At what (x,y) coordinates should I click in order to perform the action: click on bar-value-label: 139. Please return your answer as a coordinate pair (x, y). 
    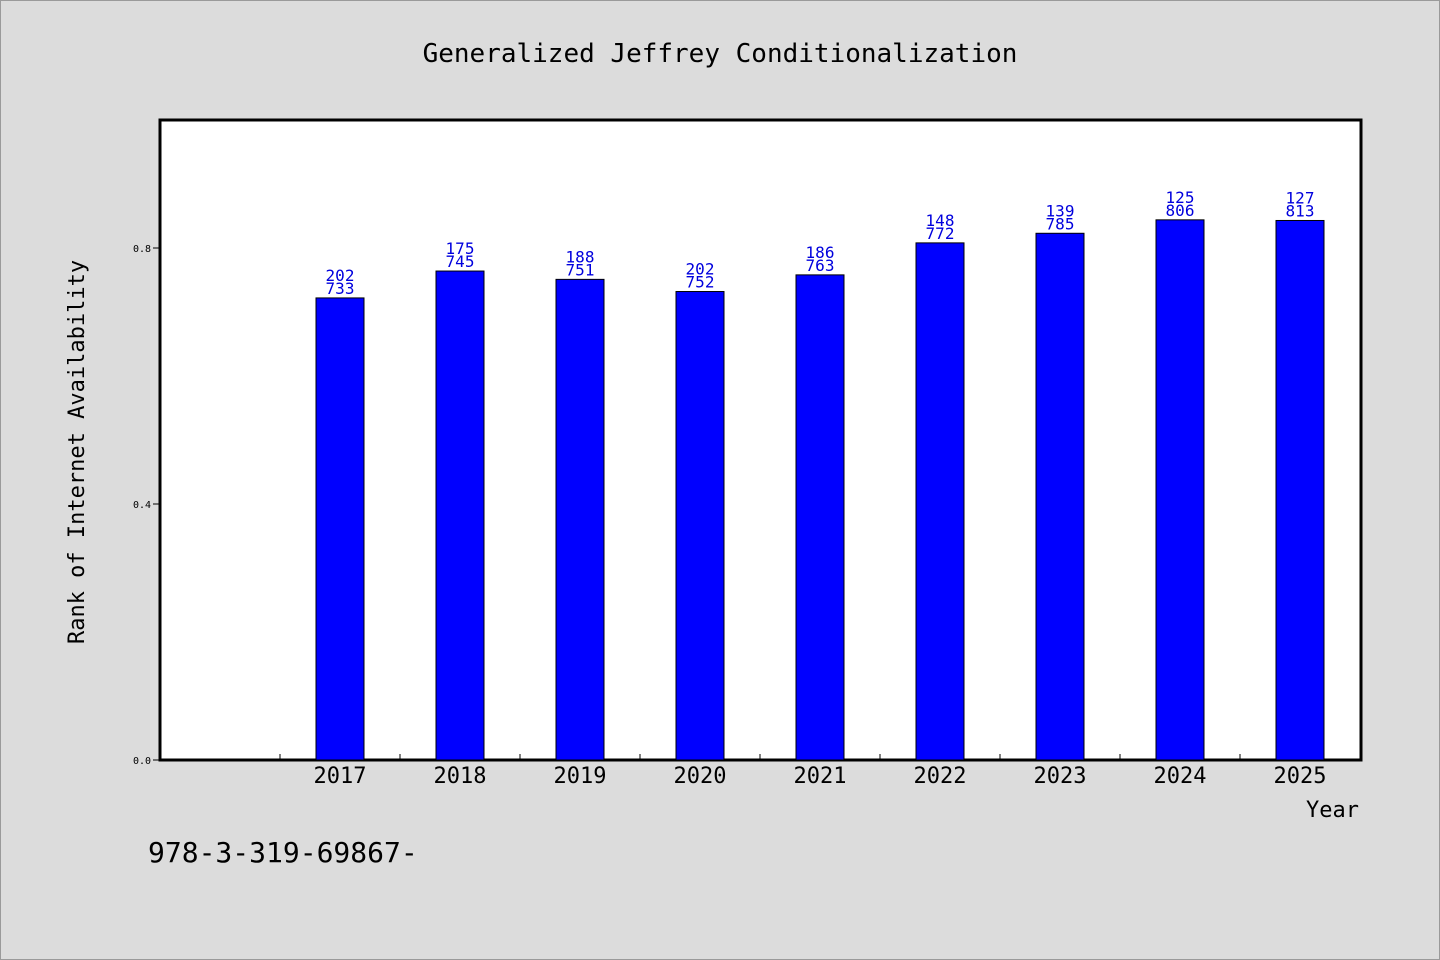
    Looking at the image, I should click on (1060, 210).